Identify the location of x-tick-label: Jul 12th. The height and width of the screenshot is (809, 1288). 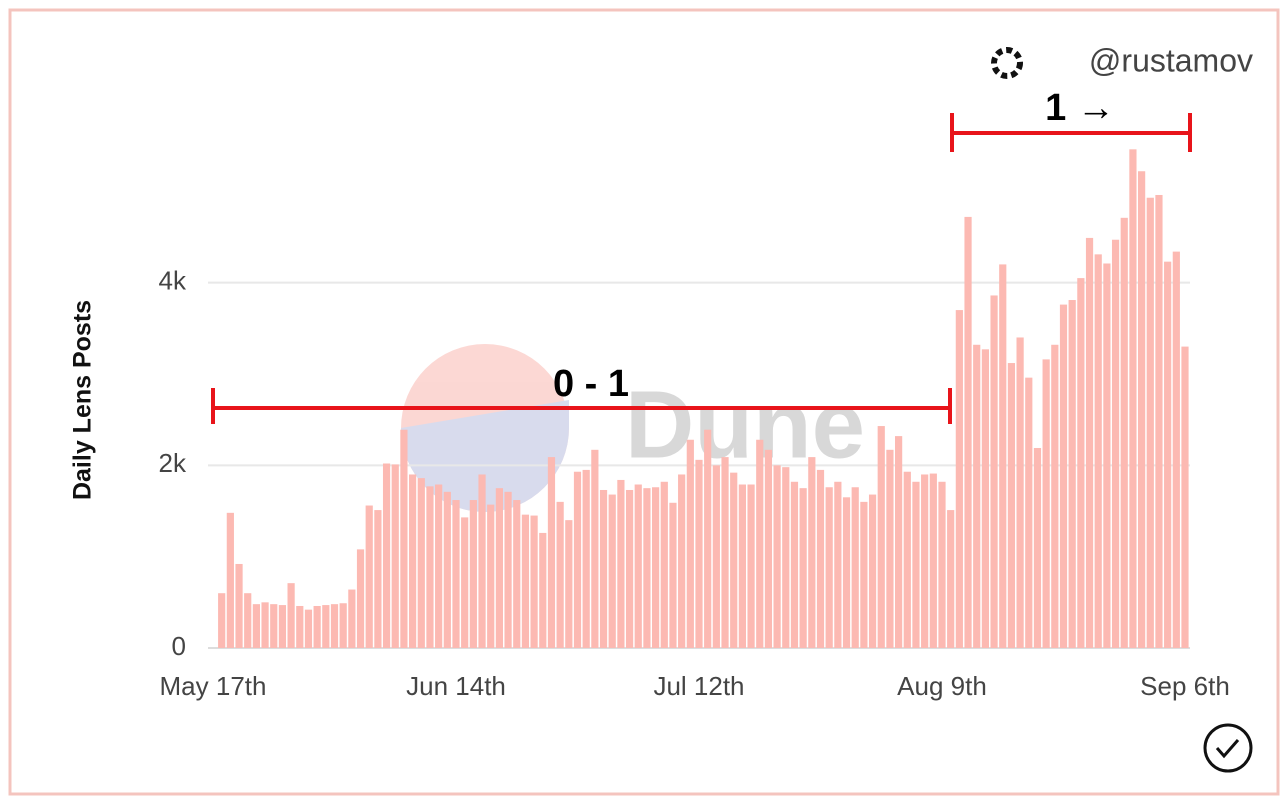
(698, 686).